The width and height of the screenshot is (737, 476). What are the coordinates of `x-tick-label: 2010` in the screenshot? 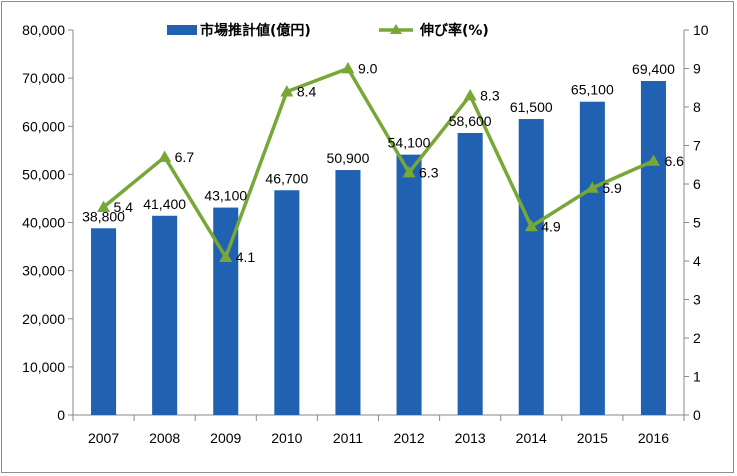 It's located at (286, 438).